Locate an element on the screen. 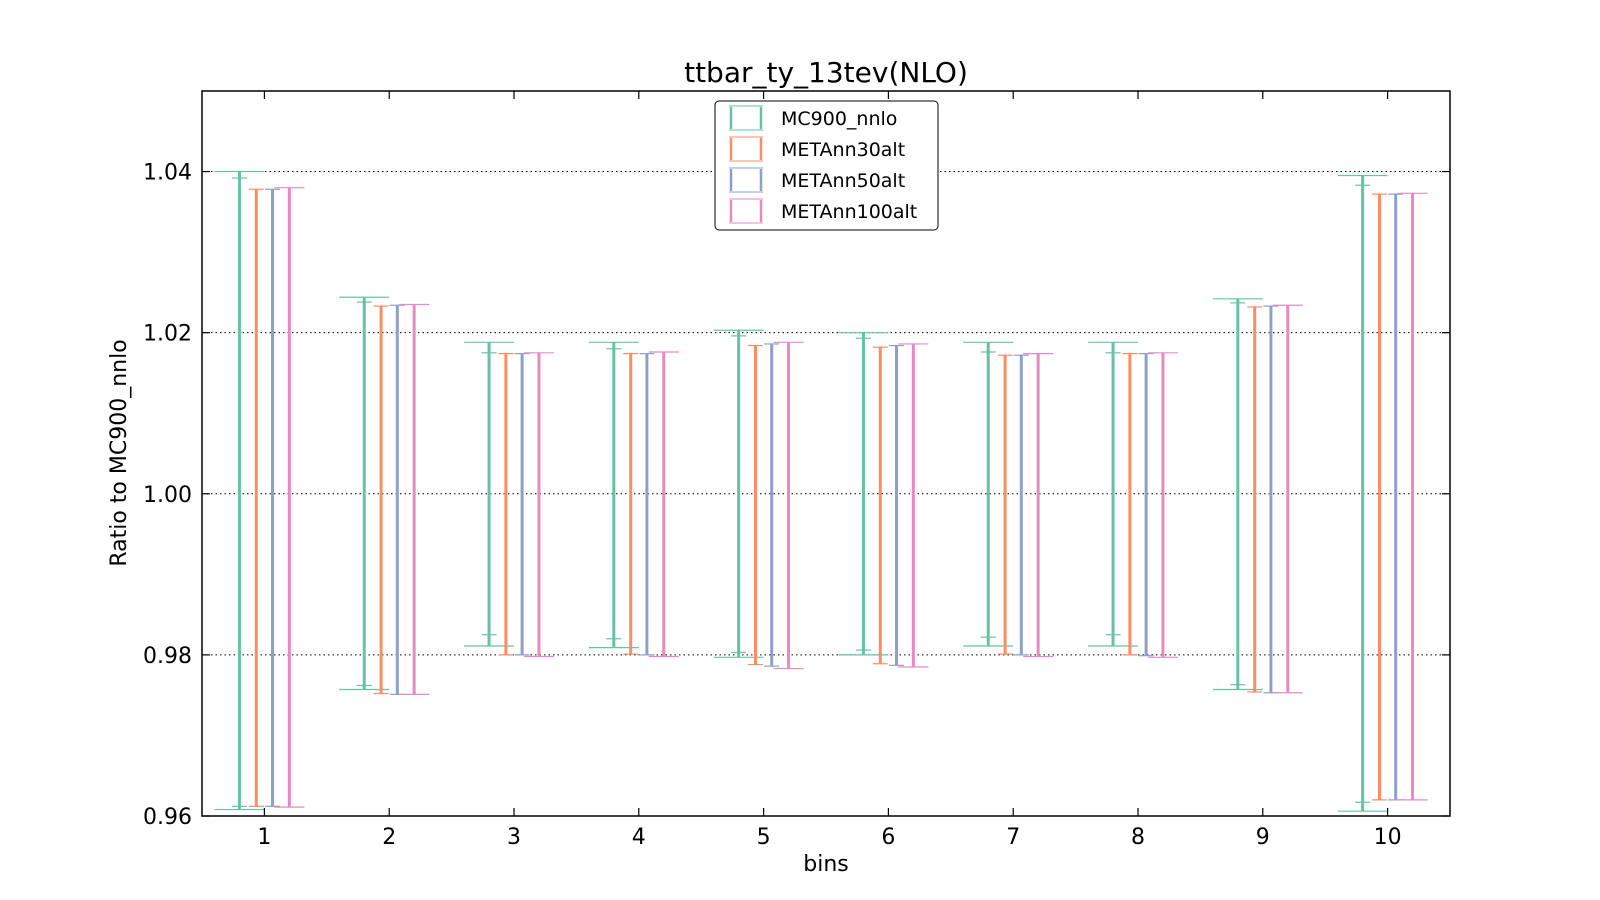 The image size is (1600, 900). legend-label: MC900_nnlo is located at coordinates (839, 119).